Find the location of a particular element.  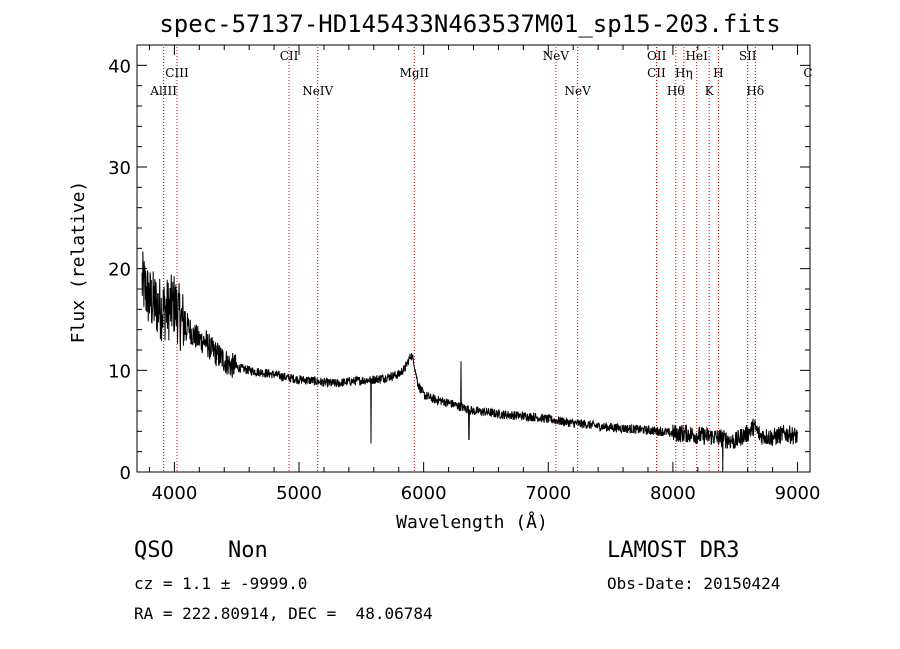

emission-line-label-14: SII is located at coordinates (748, 56).